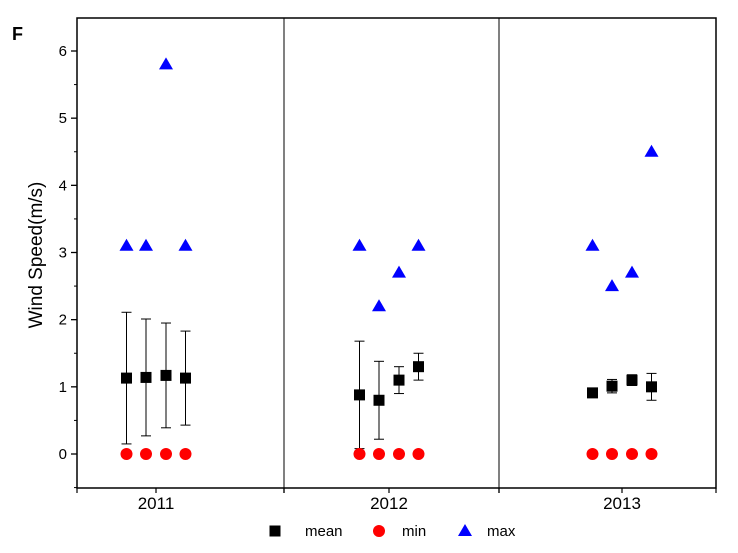 The width and height of the screenshot is (738, 553). Describe the element at coordinates (275, 531) in the screenshot. I see `legend-mean-marker` at that location.